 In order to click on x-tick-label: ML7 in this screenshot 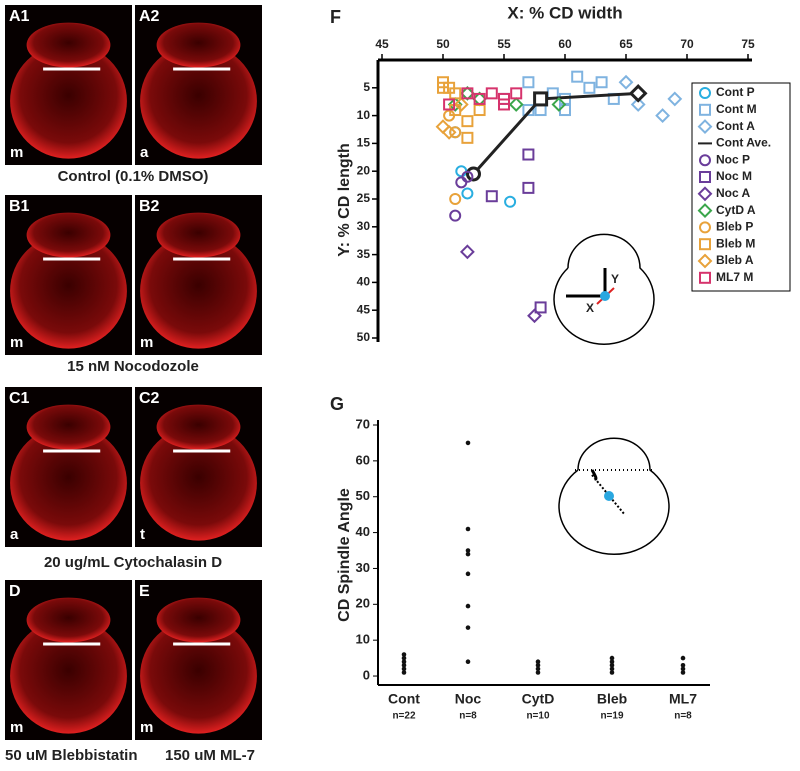, I will do `click(683, 699)`.